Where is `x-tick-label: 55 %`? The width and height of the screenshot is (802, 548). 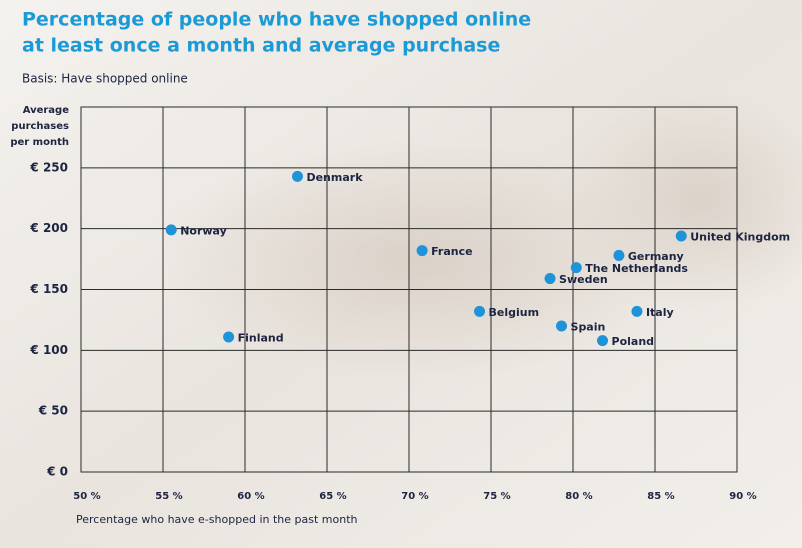
x-tick-label: 55 % is located at coordinates (168, 496).